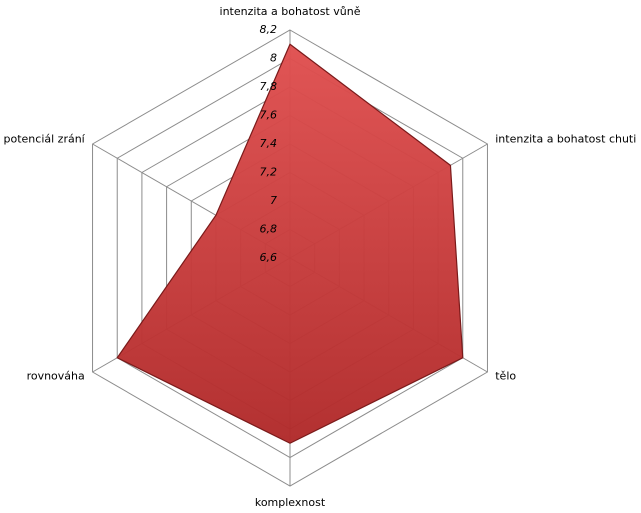 This screenshot has width=641, height=513. I want to click on y-tick-label: 8, so click(273, 58).